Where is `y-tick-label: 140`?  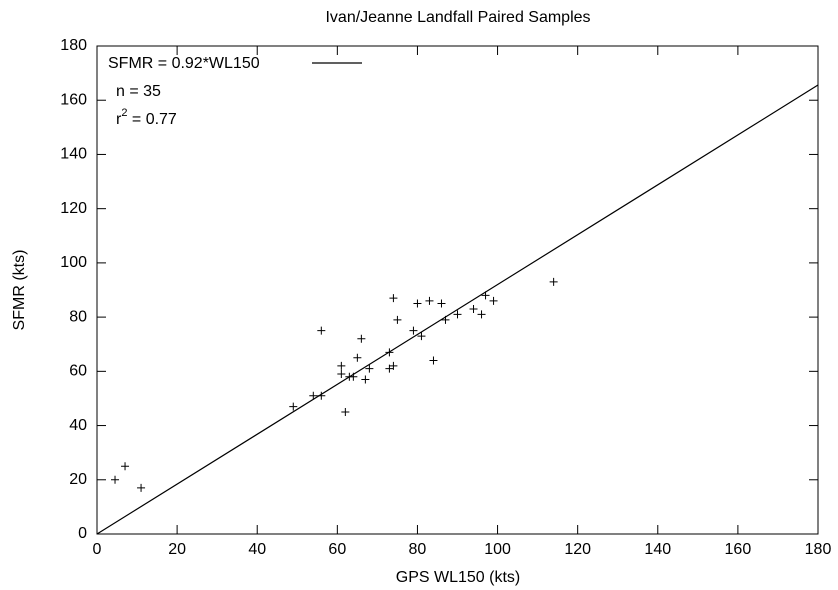 y-tick-label: 140 is located at coordinates (73, 154).